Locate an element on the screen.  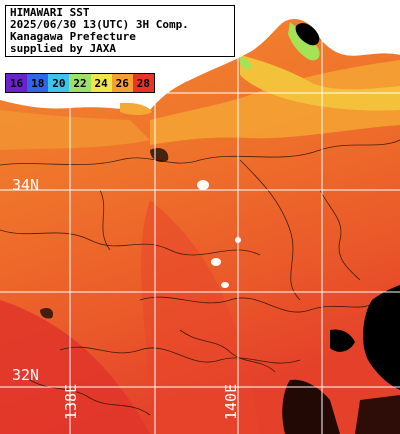
island-mikura is located at coordinates (225, 285).